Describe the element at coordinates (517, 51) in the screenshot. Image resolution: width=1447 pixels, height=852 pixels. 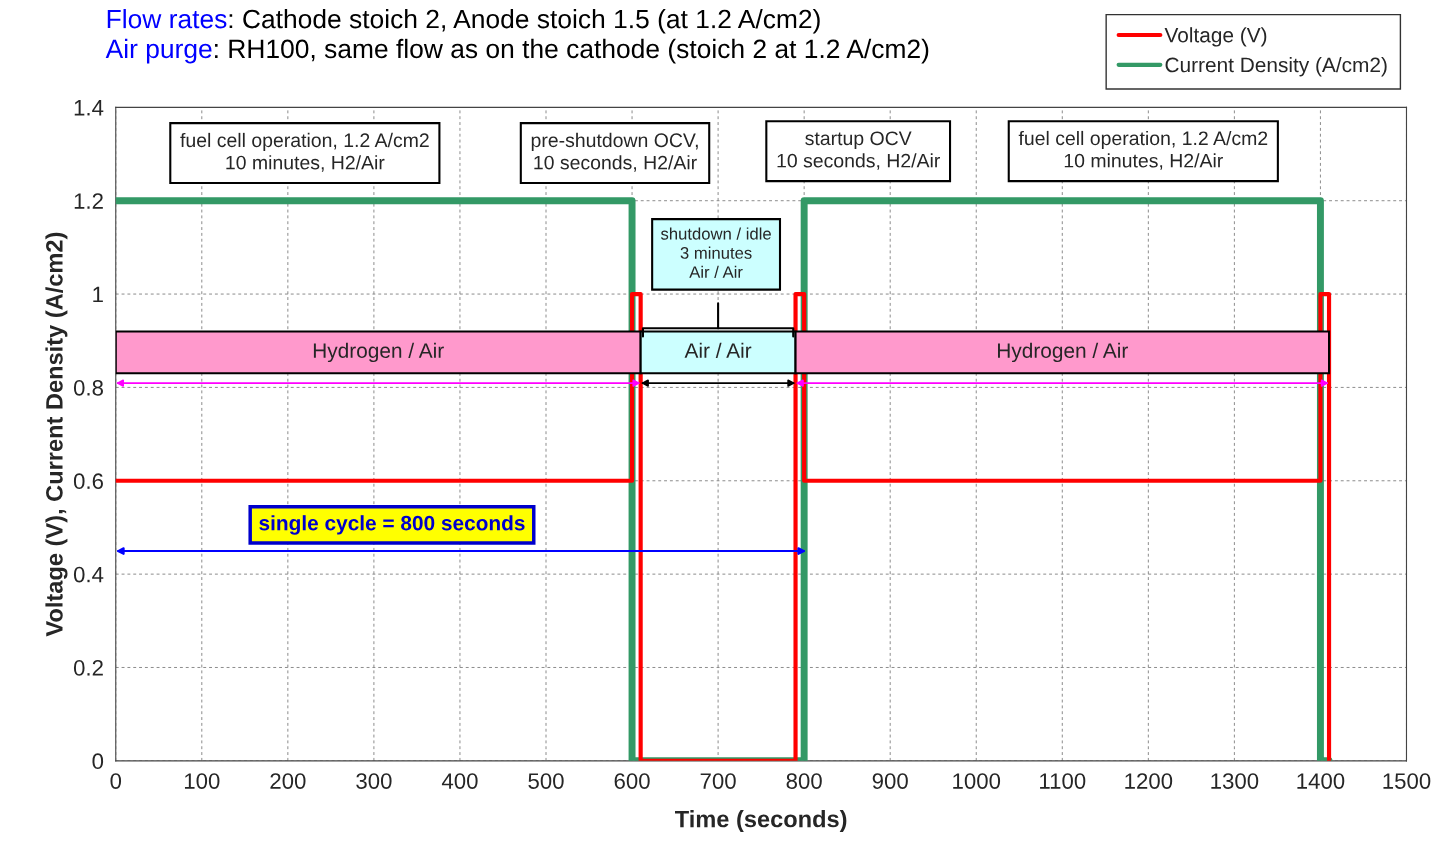
I see `chart-subtitle: Air purge: RH100, same flow as on the cathode (stoich 2 at 1.2 A/cm2)` at that location.